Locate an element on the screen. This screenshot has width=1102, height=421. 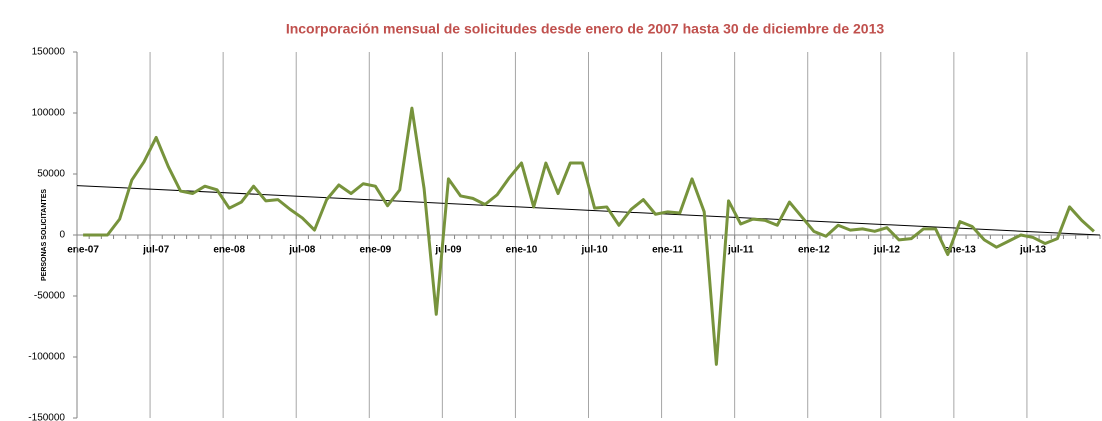
y-tick-label: 50000 is located at coordinates (51, 174).